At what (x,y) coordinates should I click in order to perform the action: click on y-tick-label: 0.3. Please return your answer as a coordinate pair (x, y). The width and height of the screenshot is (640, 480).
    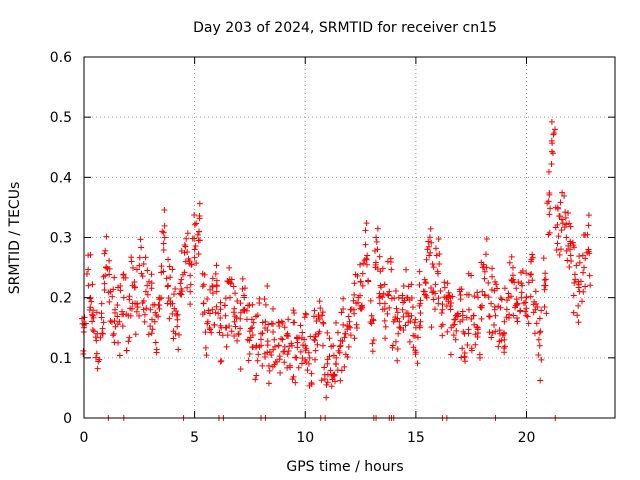
    Looking at the image, I should click on (61, 239).